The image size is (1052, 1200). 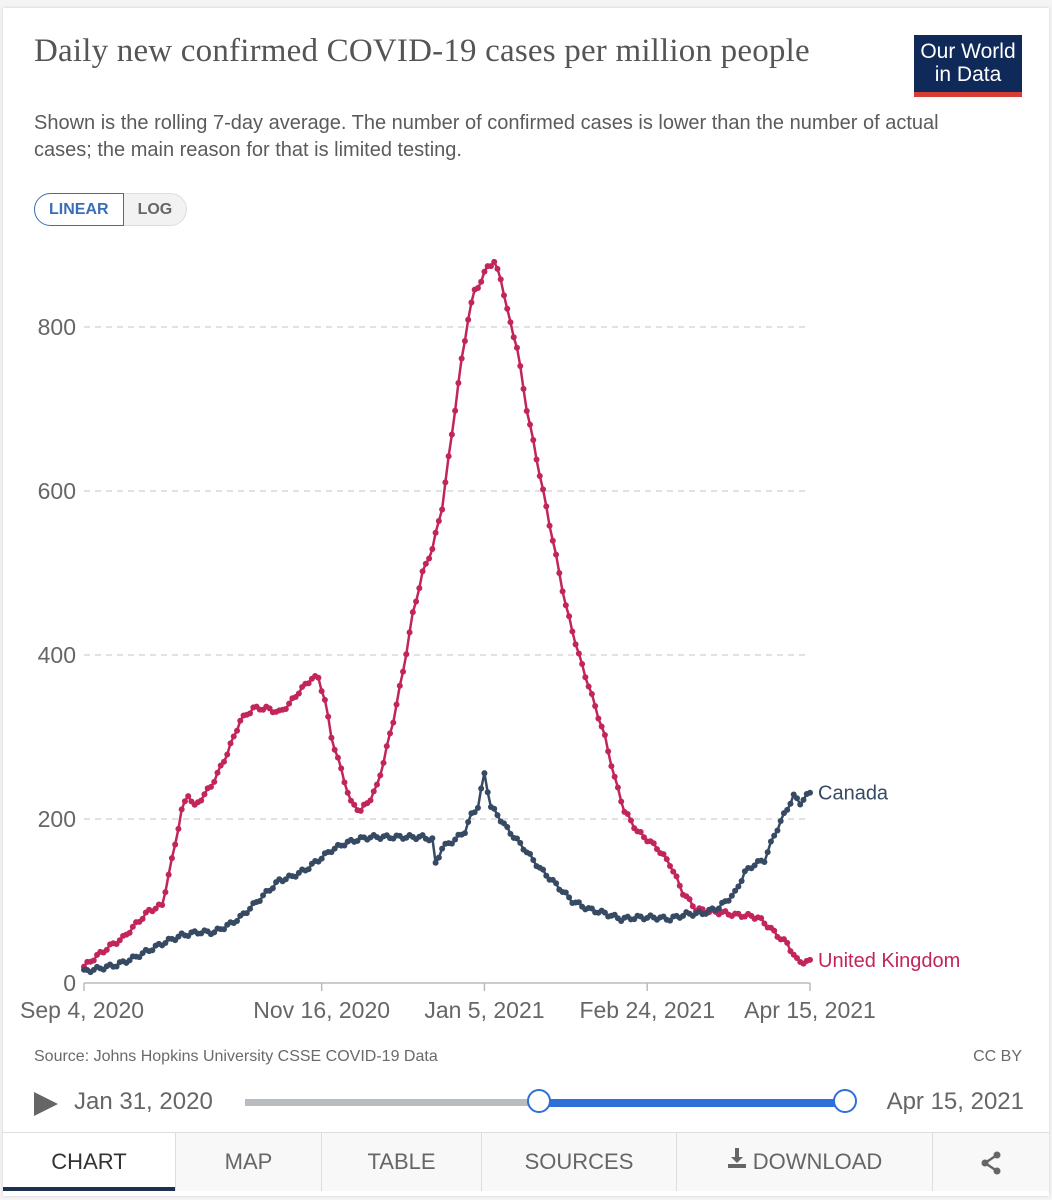 What do you see at coordinates (845, 1101) in the screenshot?
I see `timeline-end-handle` at bounding box center [845, 1101].